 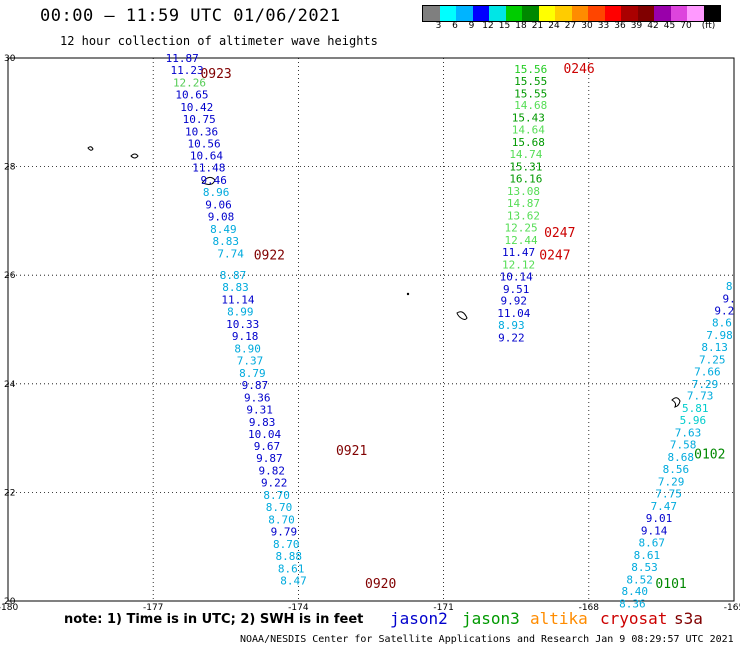 What do you see at coordinates (380, 584) in the screenshot?
I see `pass-time-label: 0920` at bounding box center [380, 584].